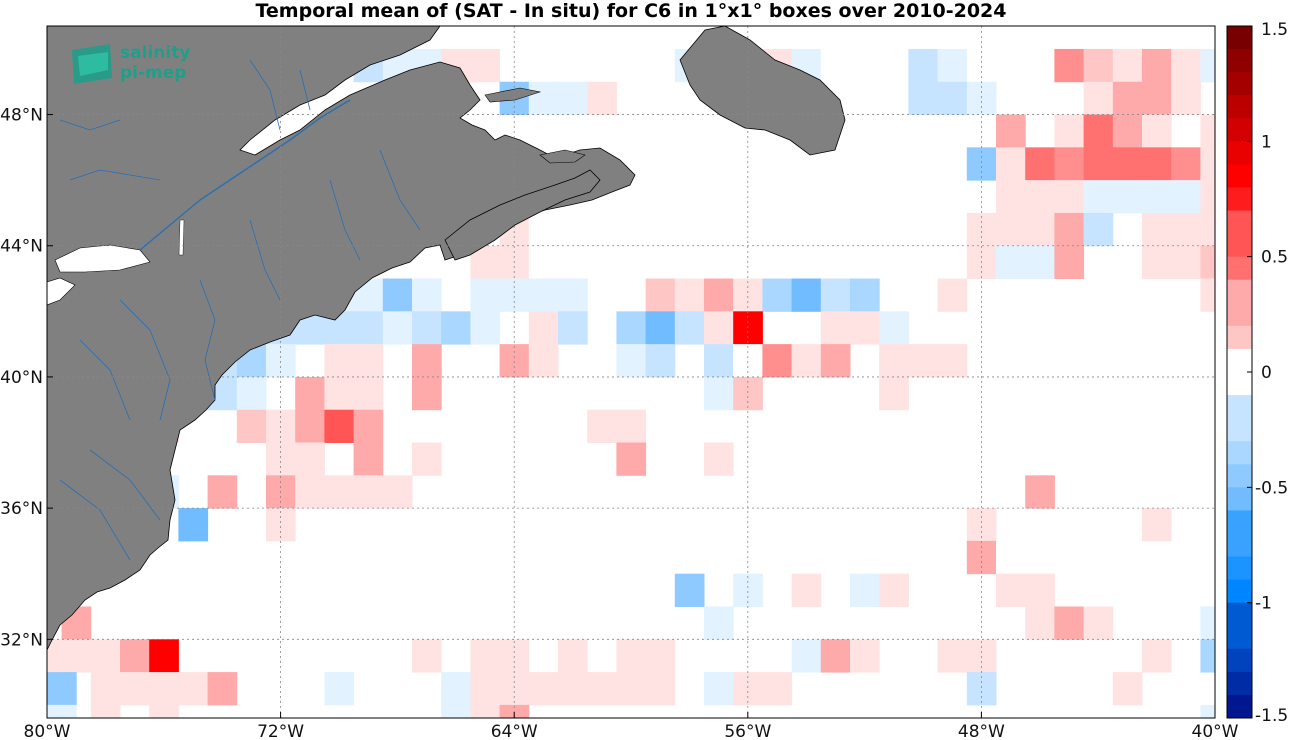 The width and height of the screenshot is (1298, 740). What do you see at coordinates (762, 91) in the screenshot?
I see `newfoundland` at bounding box center [762, 91].